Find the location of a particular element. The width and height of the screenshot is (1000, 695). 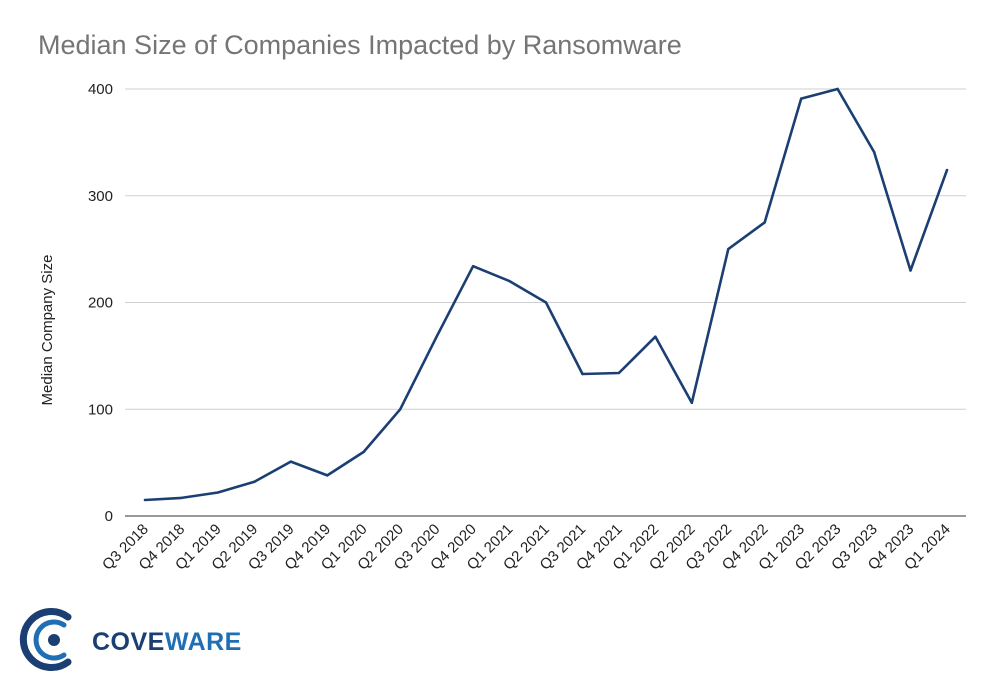

y-tick-label: 300 is located at coordinates (100, 196).